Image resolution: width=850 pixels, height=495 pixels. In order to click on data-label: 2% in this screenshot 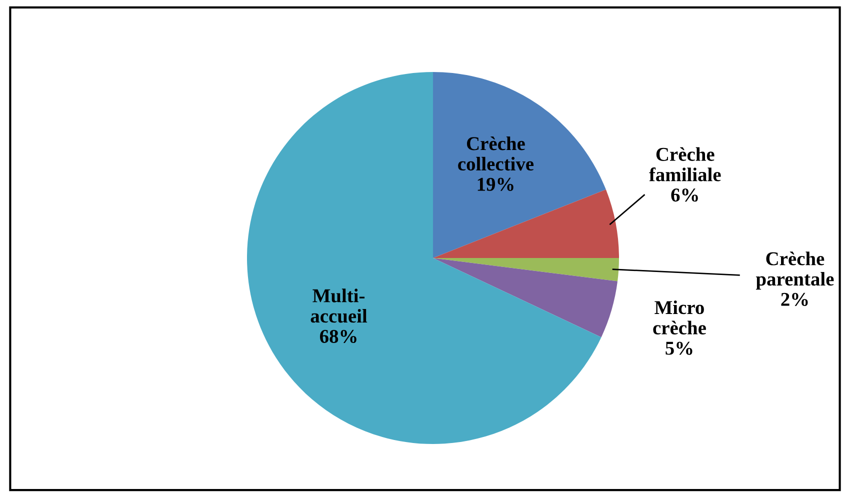, I will do `click(794, 299)`.